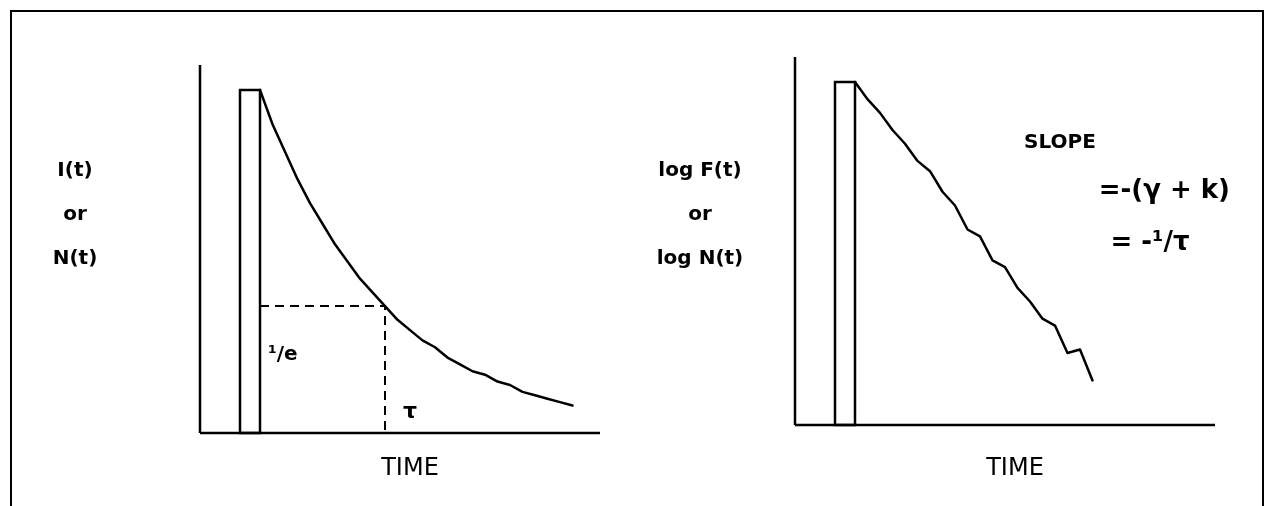 This screenshot has width=1268, height=506. Describe the element at coordinates (410, 410) in the screenshot. I see `annotation: τ` at that location.